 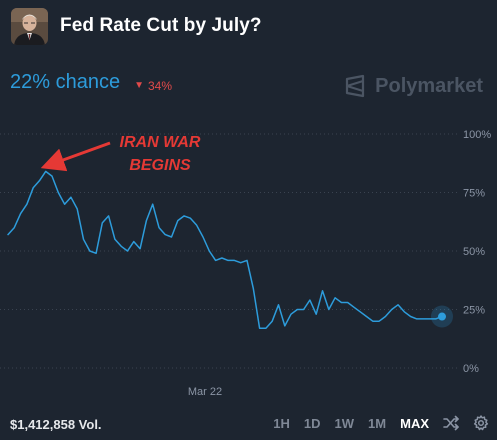 I want to click on polymarket-brand: Polymarket, so click(x=413, y=86).